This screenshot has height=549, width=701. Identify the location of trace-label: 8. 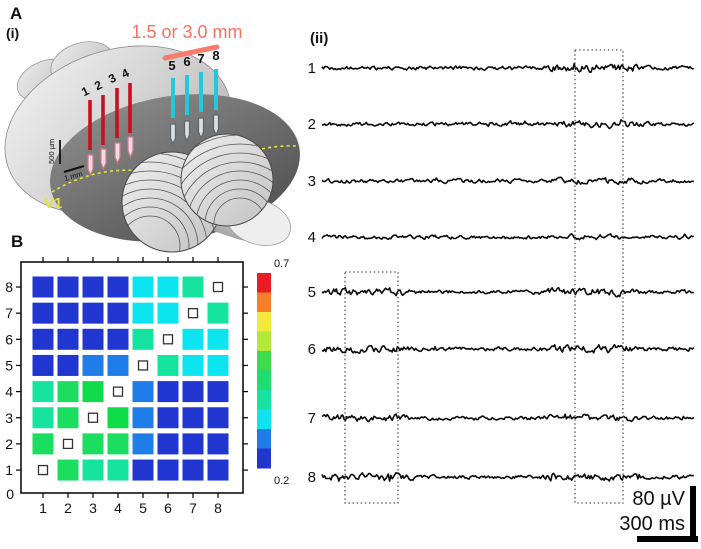
(312, 477).